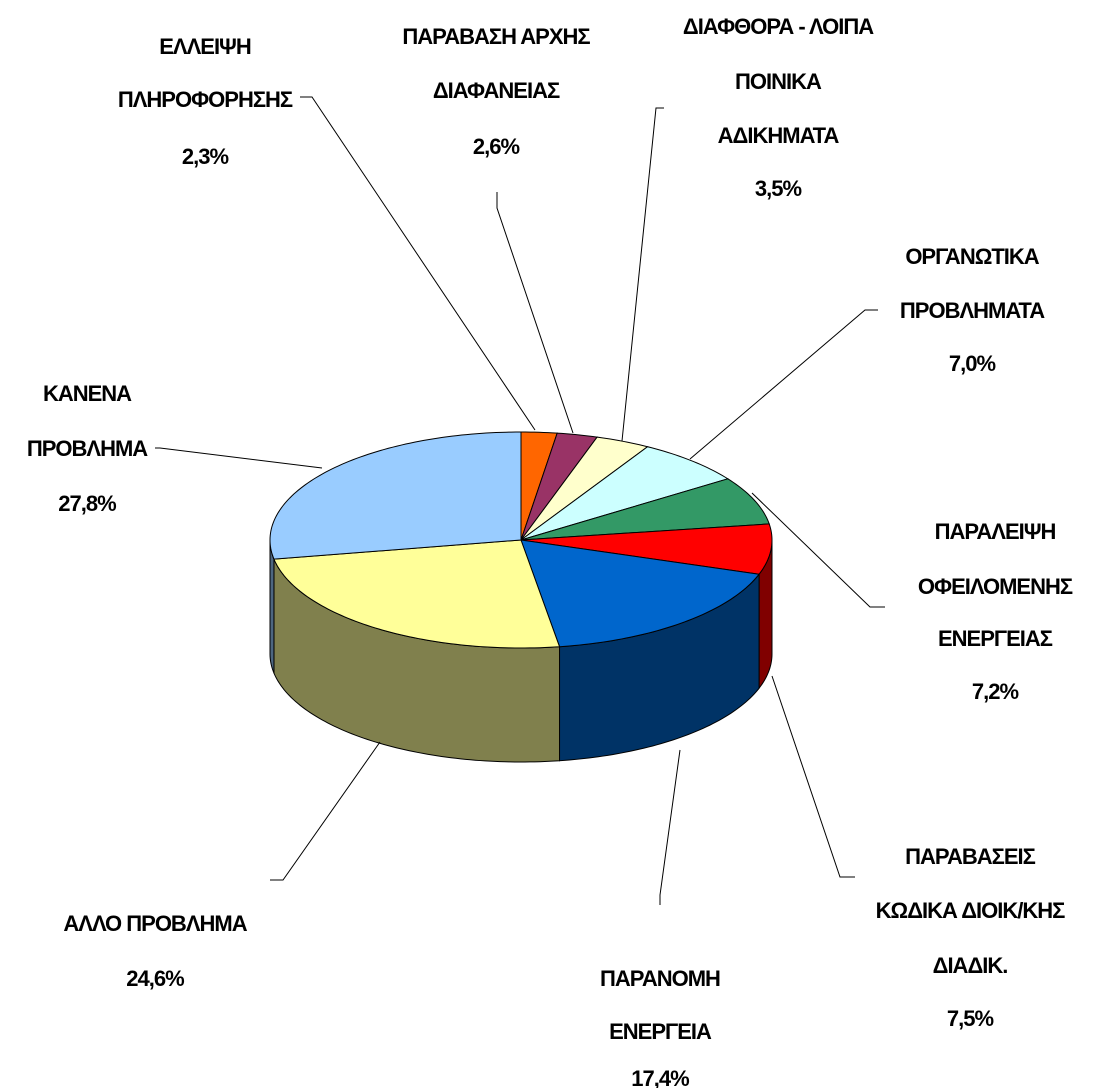  Describe the element at coordinates (970, 856) in the screenshot. I see `slice-label: ΠΑΡΑΒΑΣΕΙΣ` at that location.